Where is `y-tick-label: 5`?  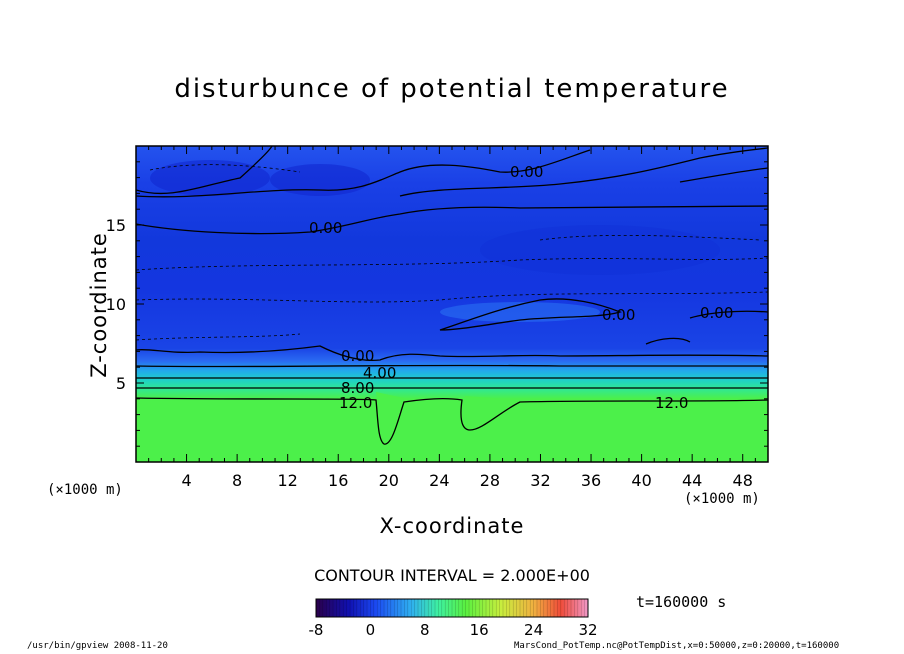
y-tick-label: 5 is located at coordinates (121, 383).